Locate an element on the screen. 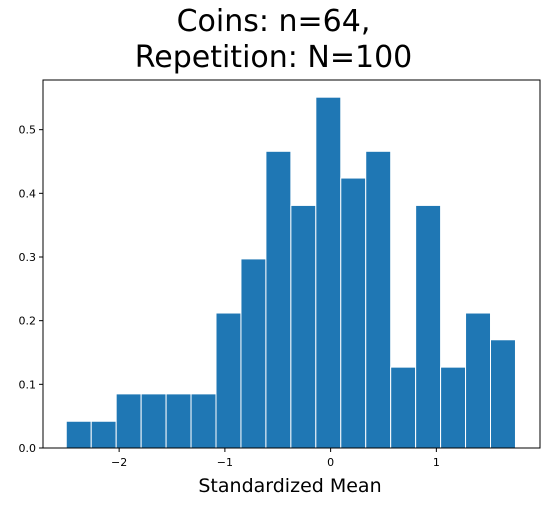 The image size is (547, 507). y-tick-label: 0.1 is located at coordinates (28, 384).